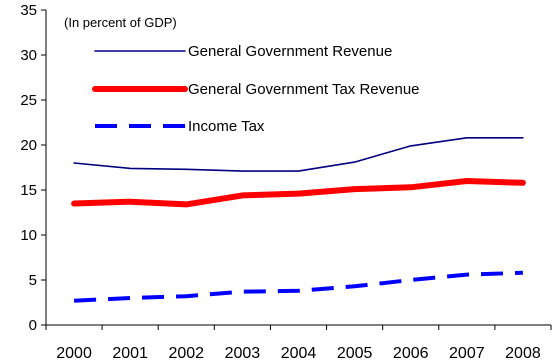 This screenshot has width=557, height=364. I want to click on x-tick-label: 2007, so click(467, 353).